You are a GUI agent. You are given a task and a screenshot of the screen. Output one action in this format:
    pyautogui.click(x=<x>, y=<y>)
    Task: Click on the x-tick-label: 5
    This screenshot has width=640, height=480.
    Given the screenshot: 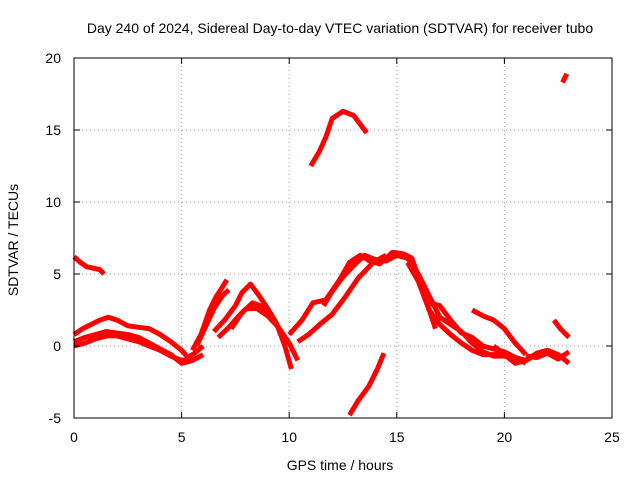 What is the action you would take?
    pyautogui.click(x=182, y=437)
    